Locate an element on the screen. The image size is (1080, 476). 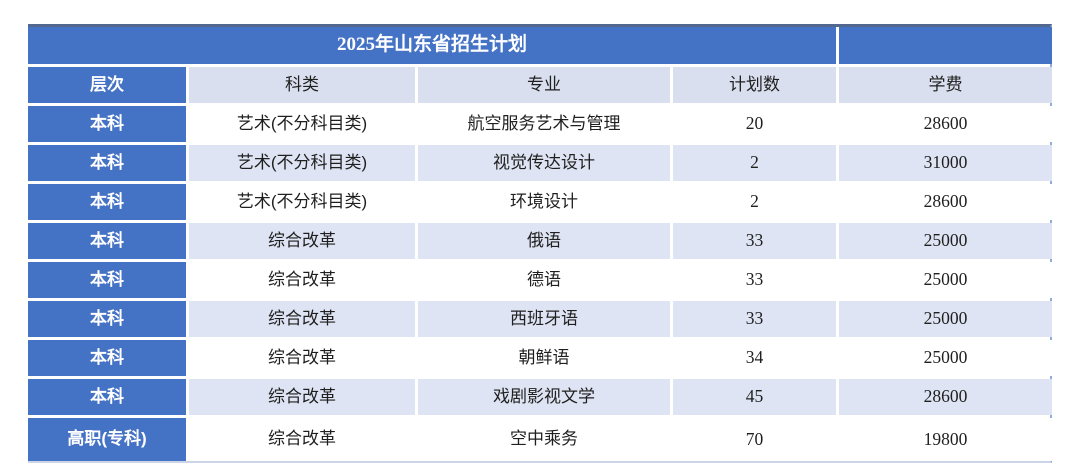
table-title-right-cell is located at coordinates (945, 45).